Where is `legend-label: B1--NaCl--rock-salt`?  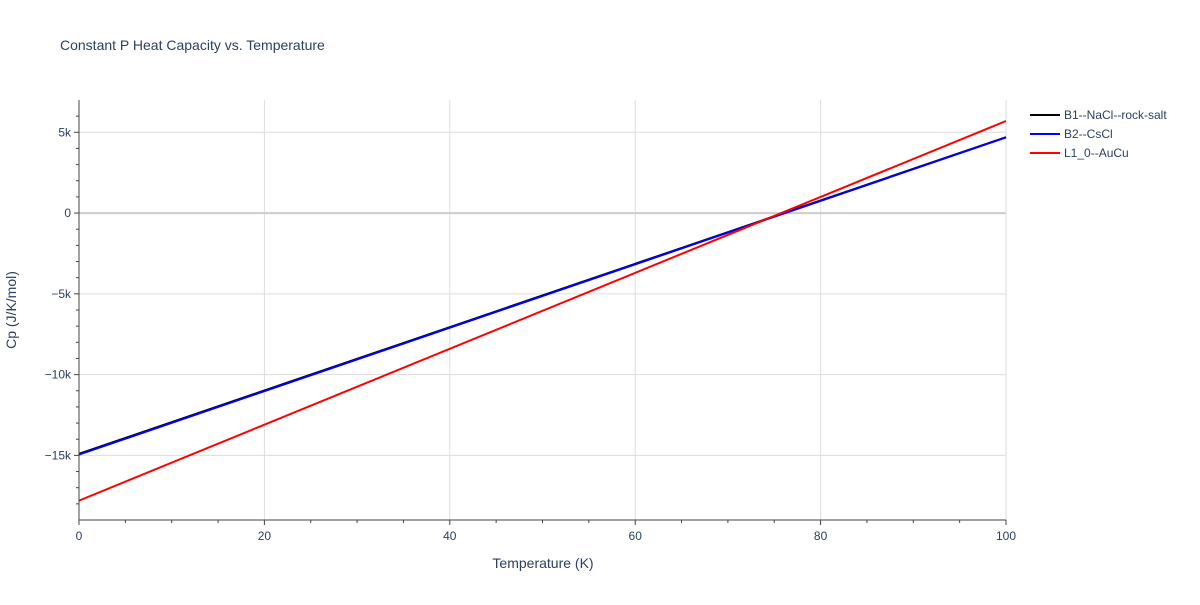
legend-label: B1--NaCl--rock-salt is located at coordinates (1115, 115).